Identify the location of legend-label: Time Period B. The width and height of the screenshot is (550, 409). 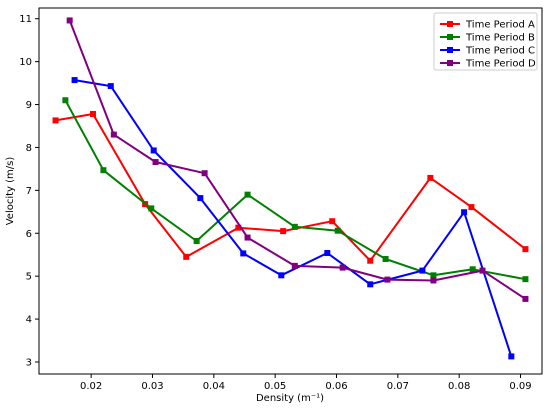
(500, 38).